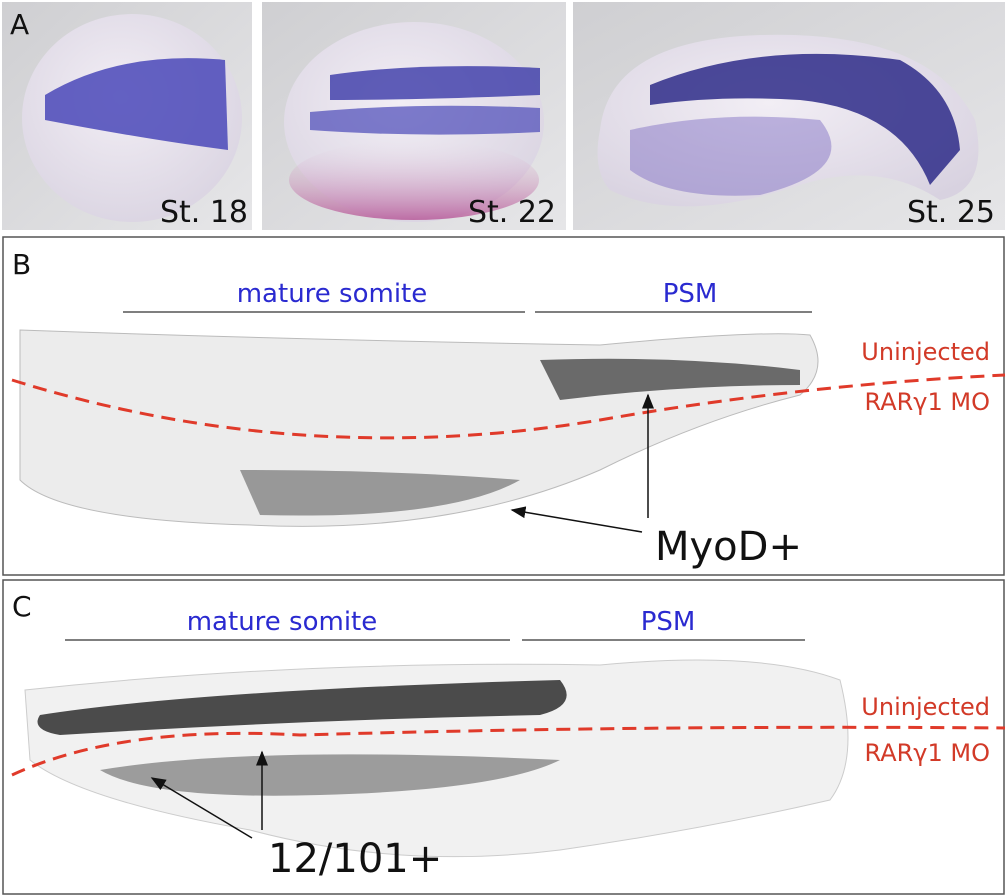  Describe the element at coordinates (728, 547) in the screenshot. I see `marker-label: MyoD+` at that location.